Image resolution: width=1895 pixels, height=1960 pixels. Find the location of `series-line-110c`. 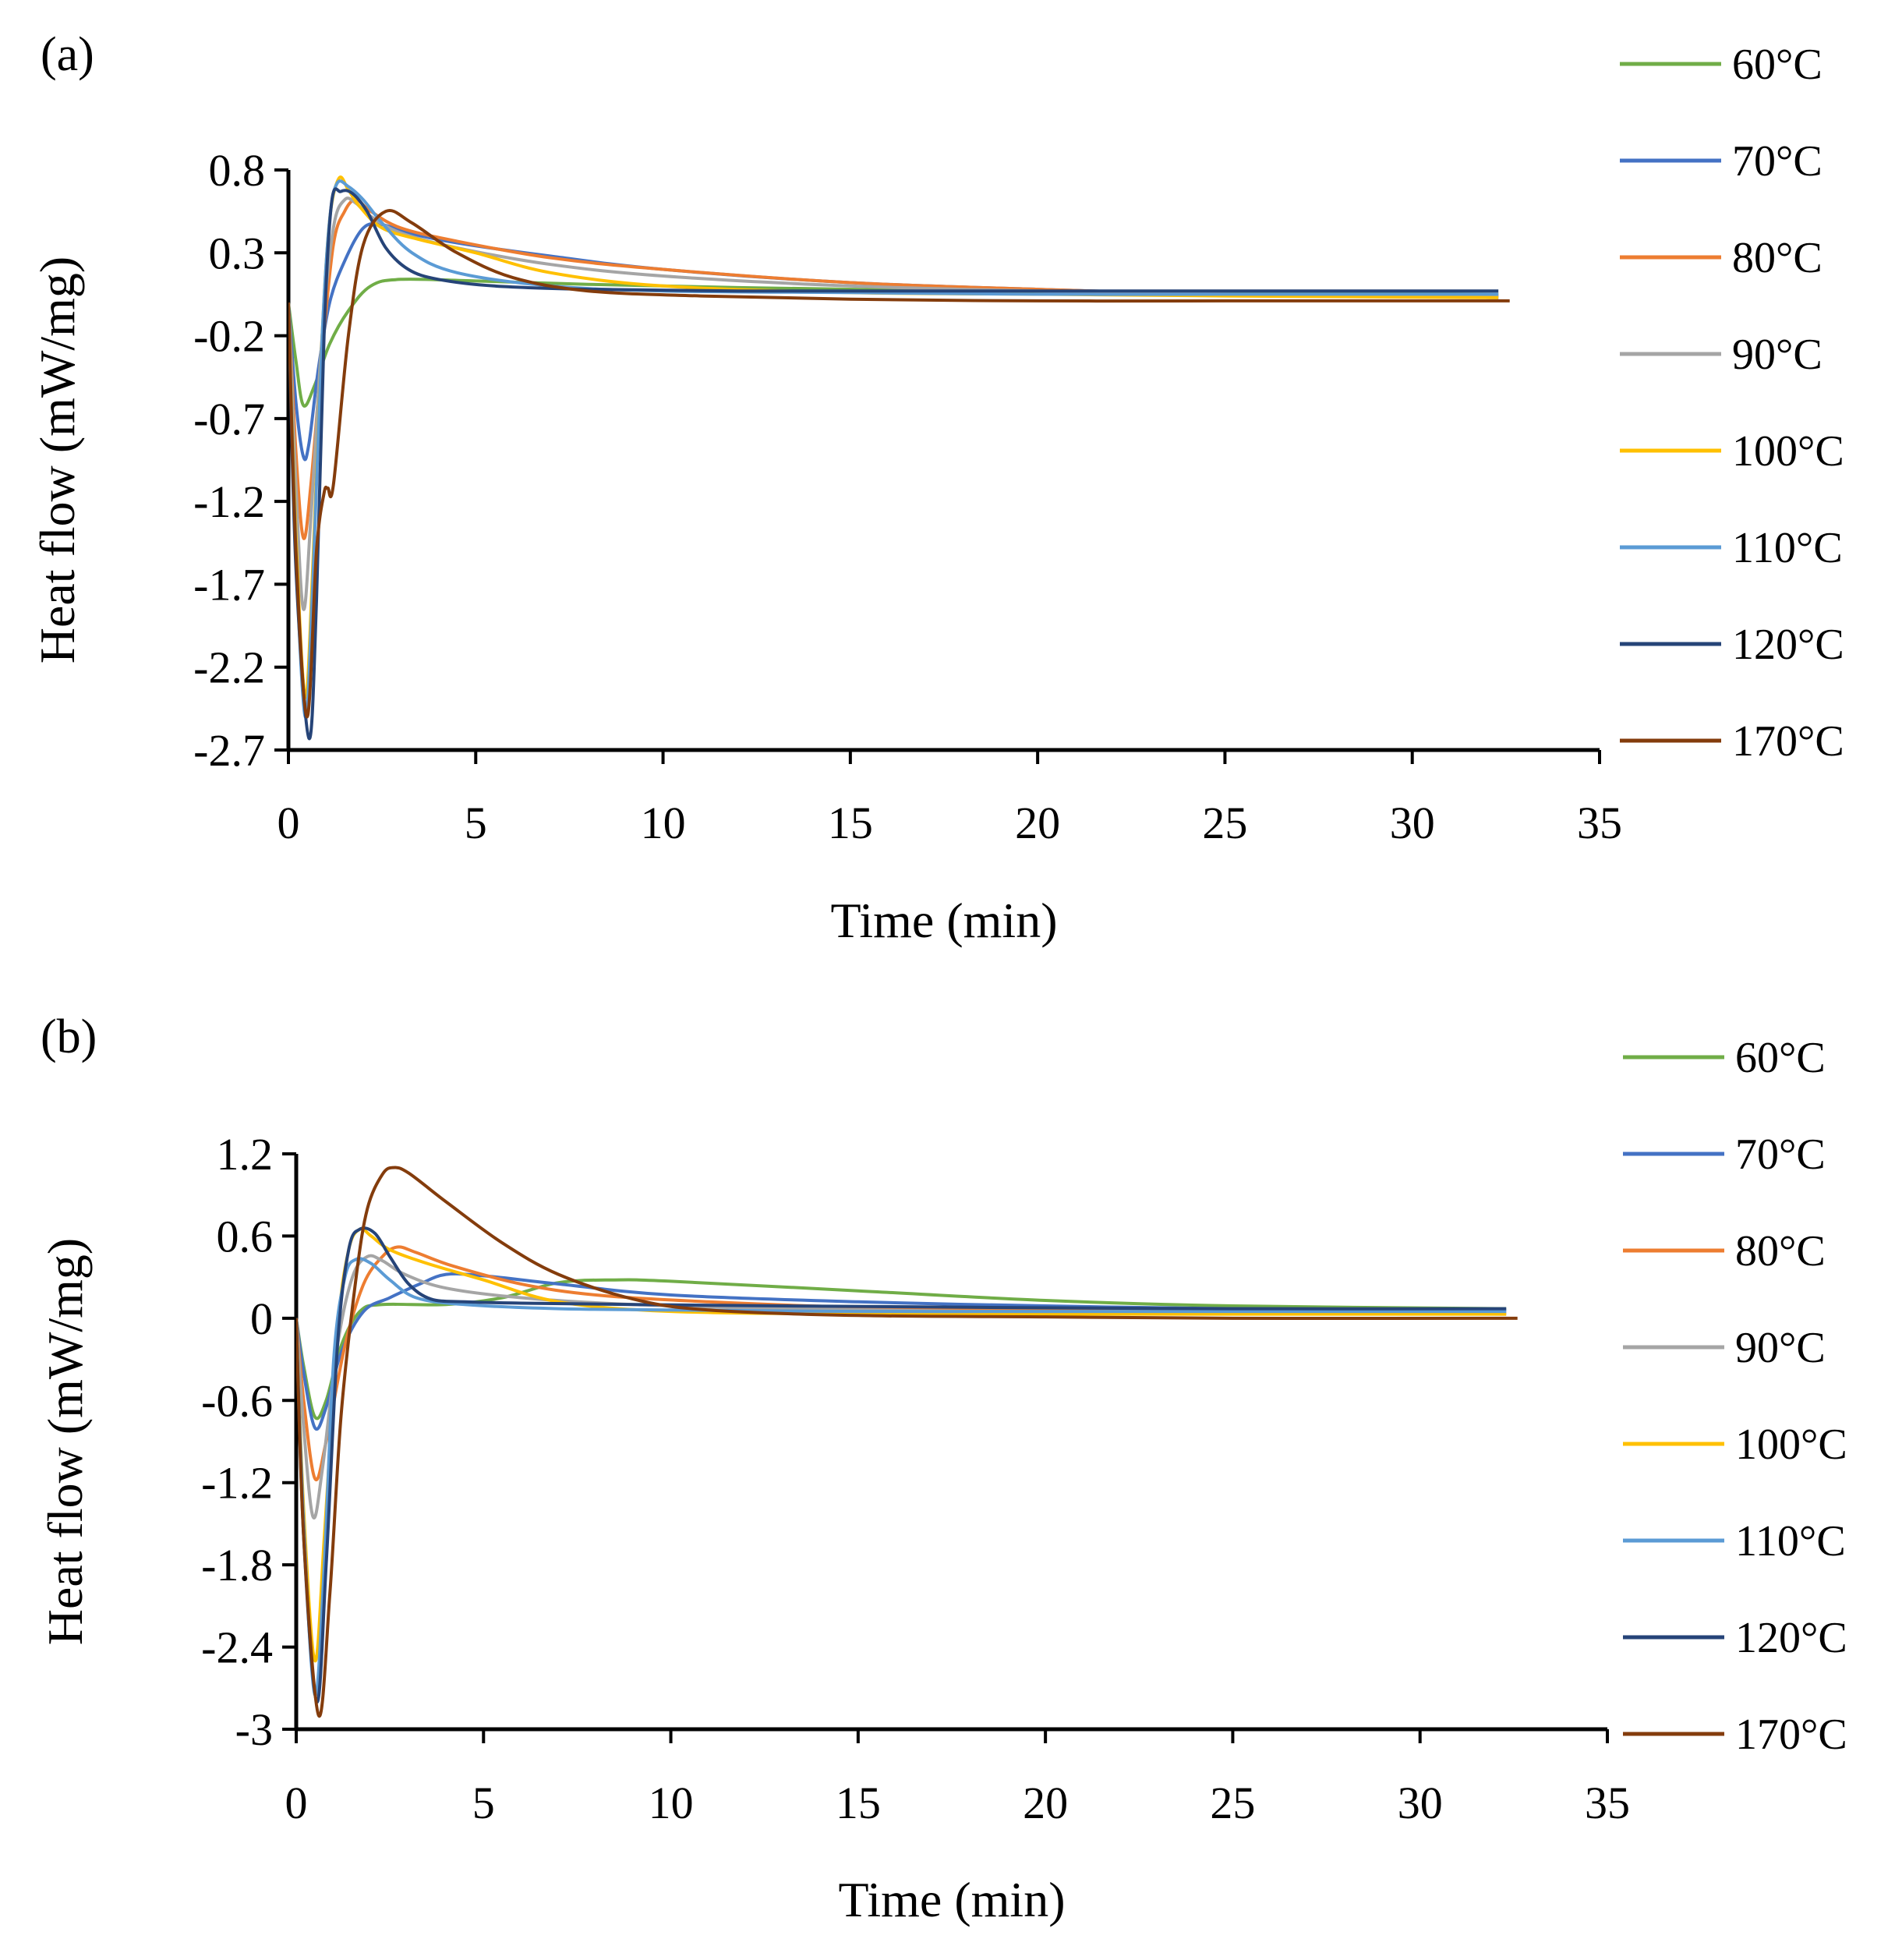

series-line-110c is located at coordinates (901, 1477).